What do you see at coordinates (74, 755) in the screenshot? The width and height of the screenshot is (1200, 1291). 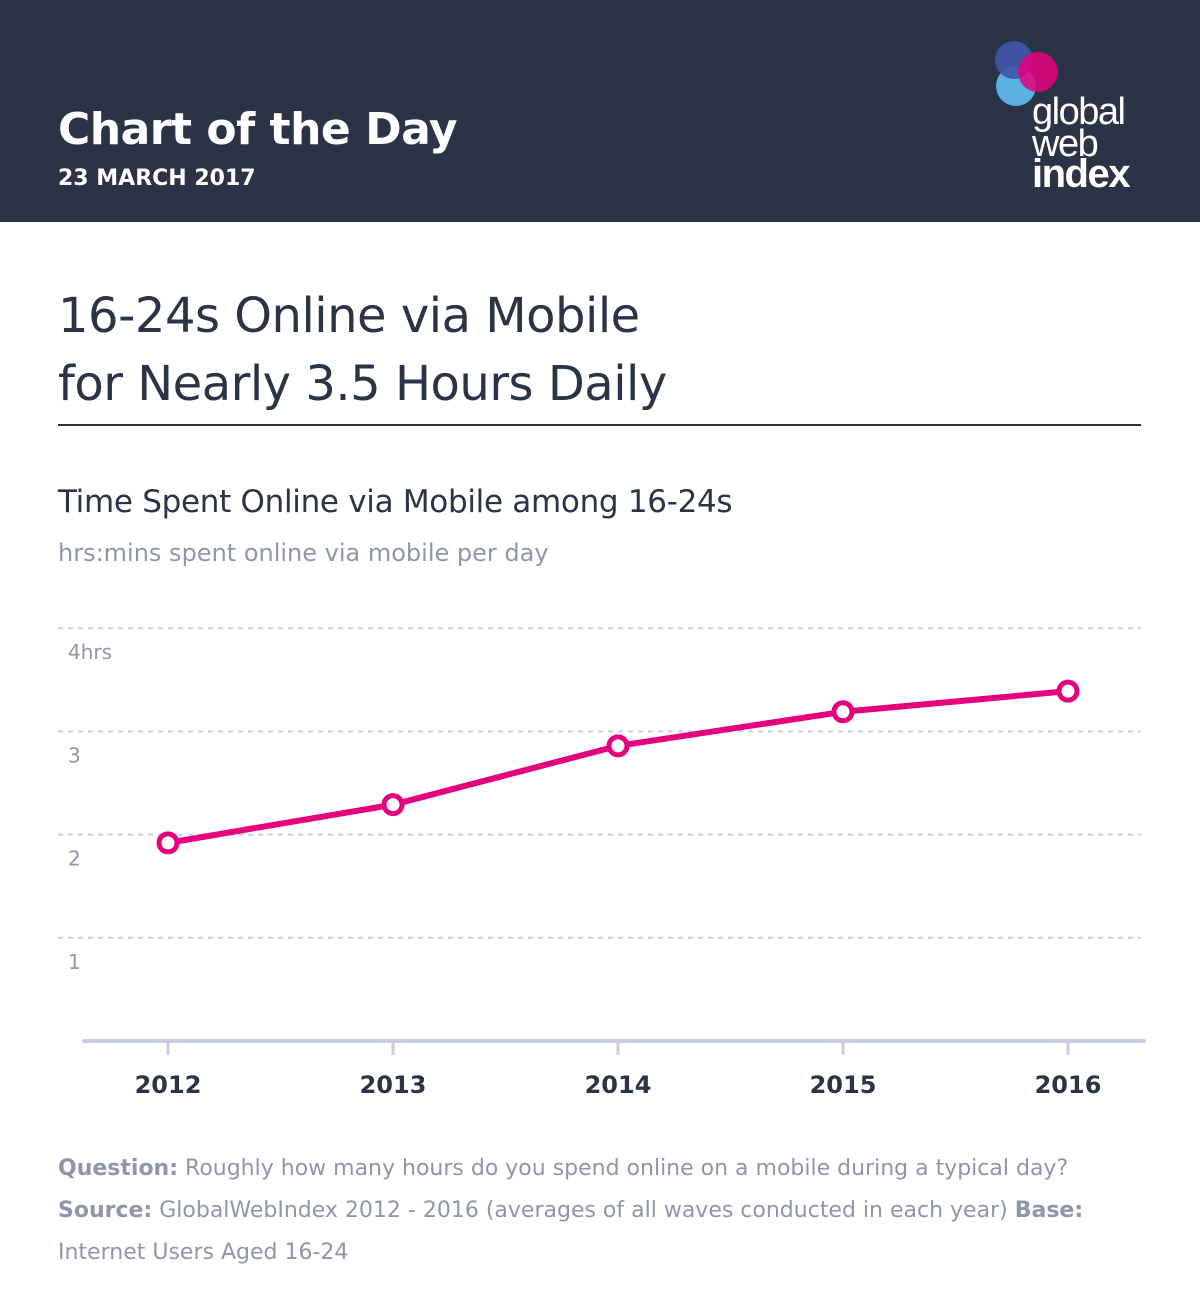 I see `y-tick-label: 3` at bounding box center [74, 755].